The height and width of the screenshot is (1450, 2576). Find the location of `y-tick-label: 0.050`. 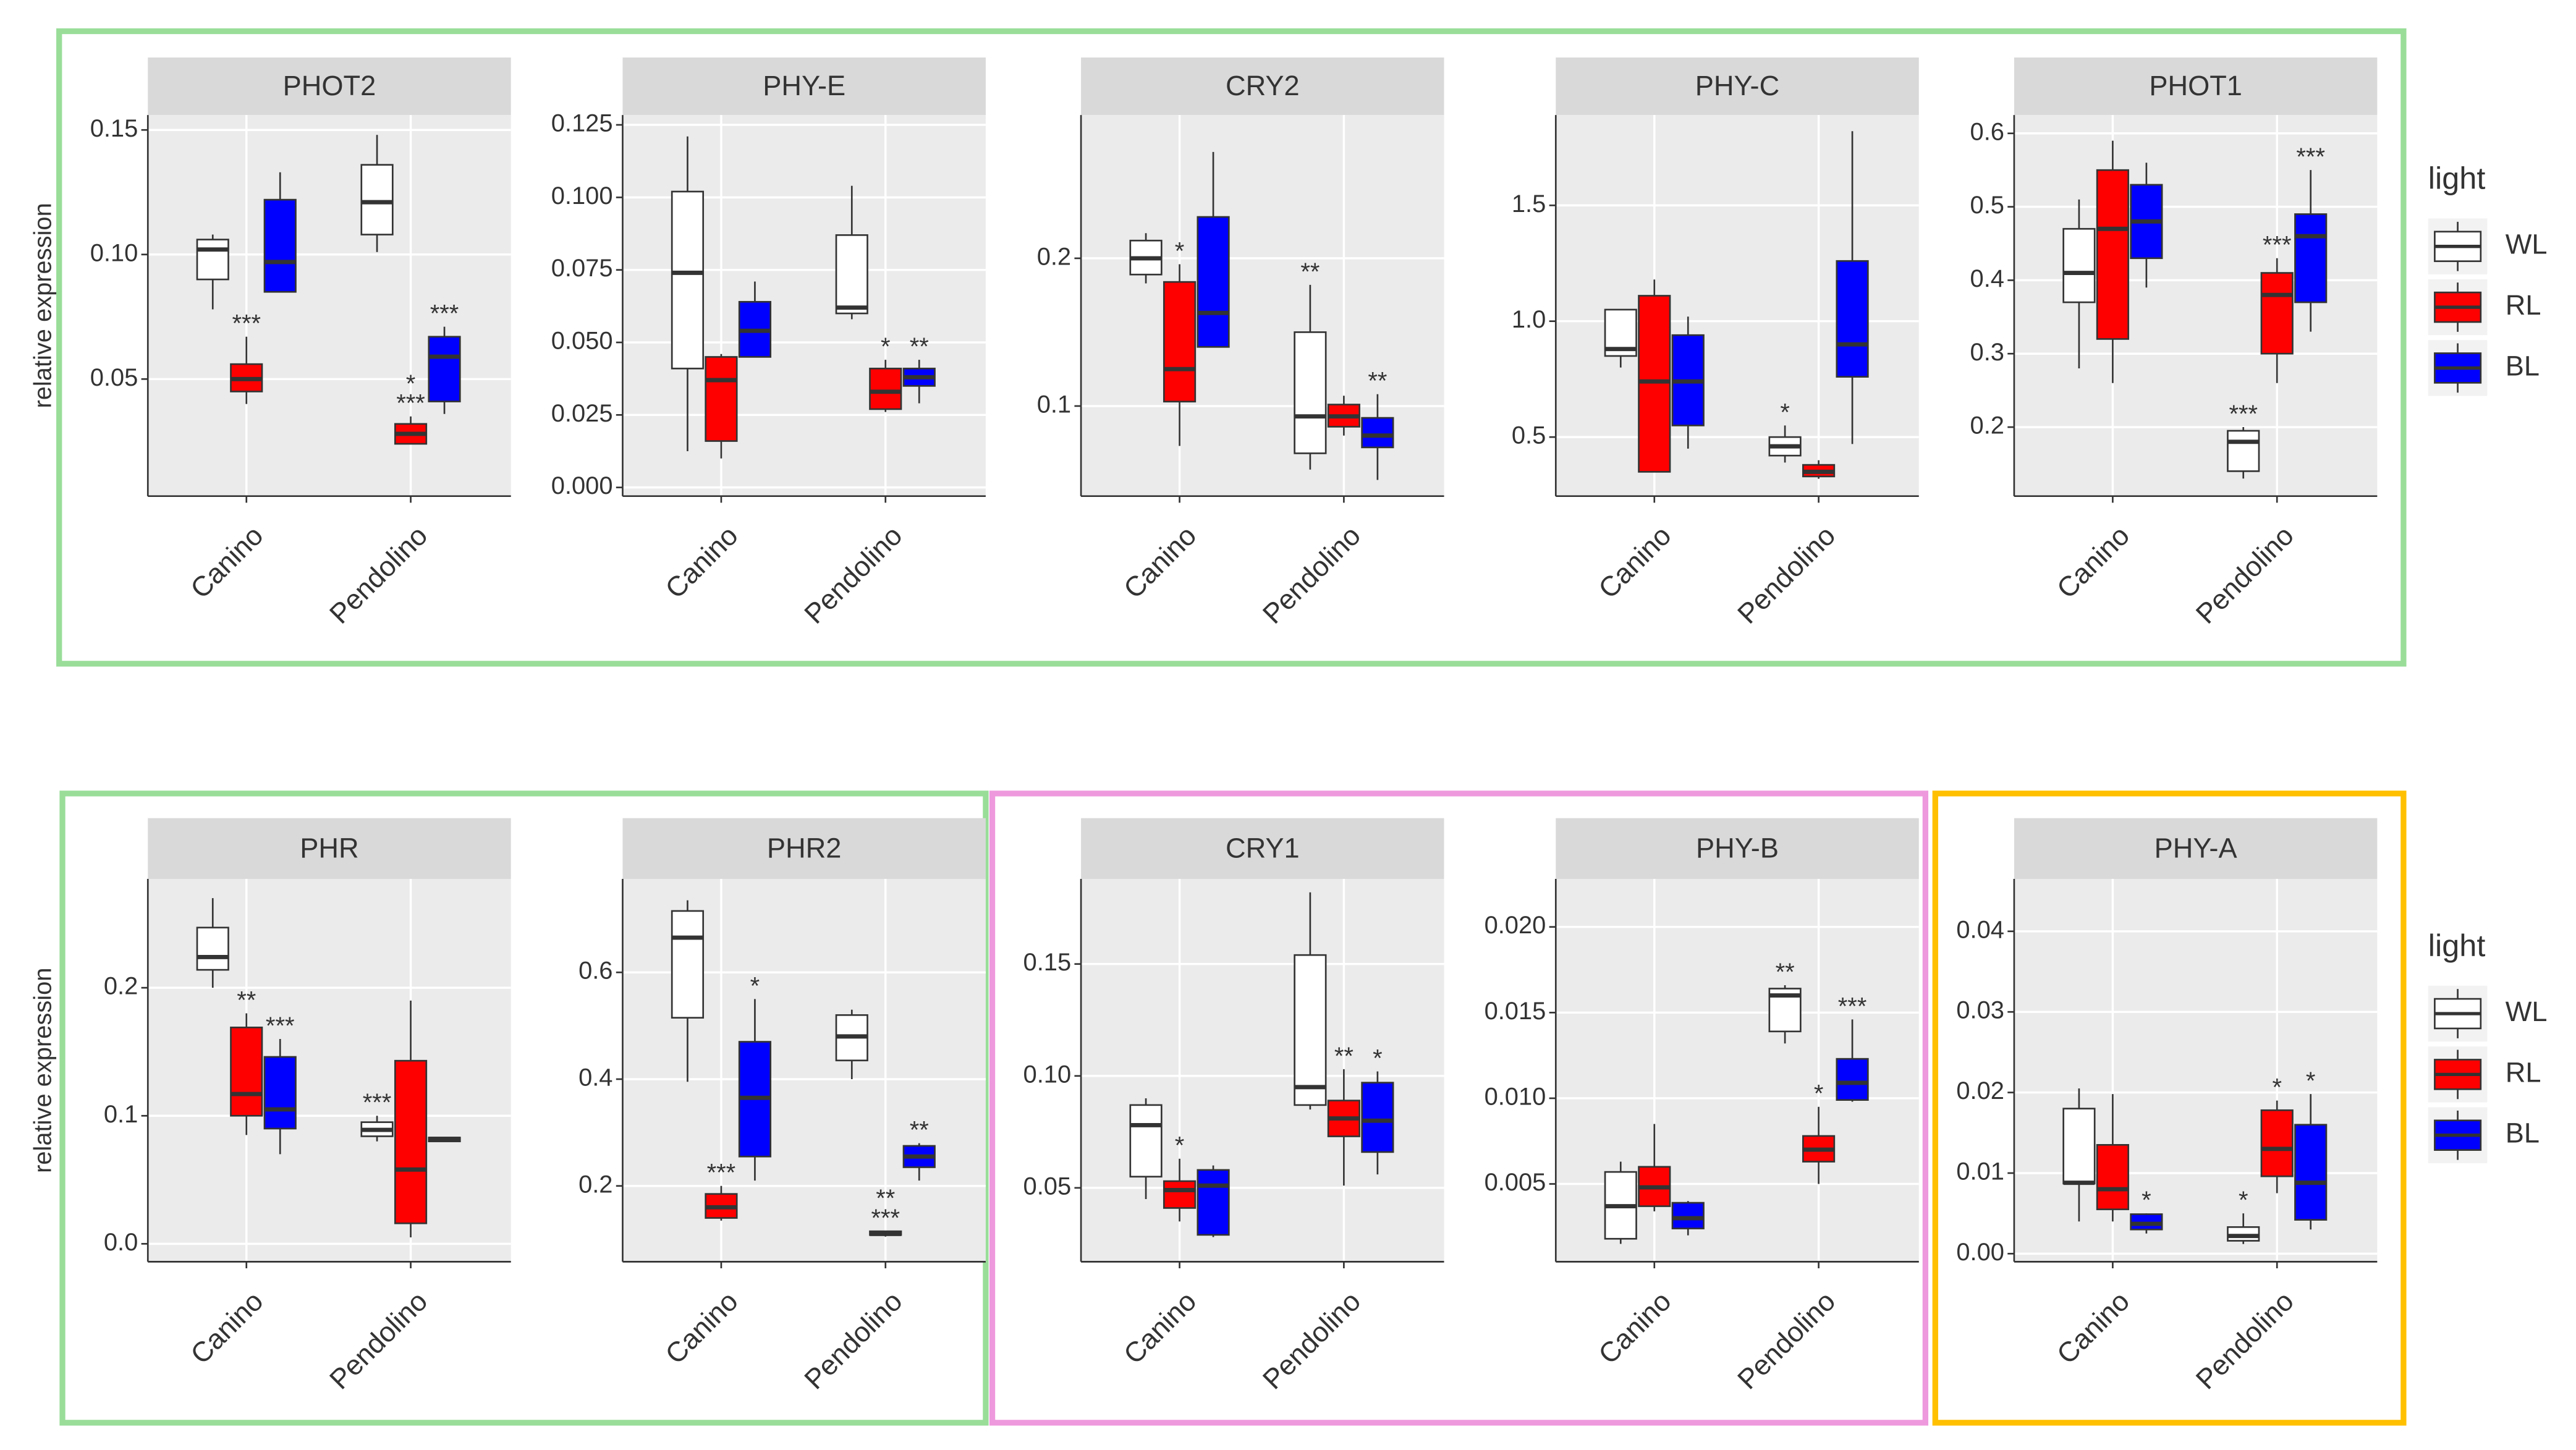

y-tick-label: 0.050 is located at coordinates (582, 341).